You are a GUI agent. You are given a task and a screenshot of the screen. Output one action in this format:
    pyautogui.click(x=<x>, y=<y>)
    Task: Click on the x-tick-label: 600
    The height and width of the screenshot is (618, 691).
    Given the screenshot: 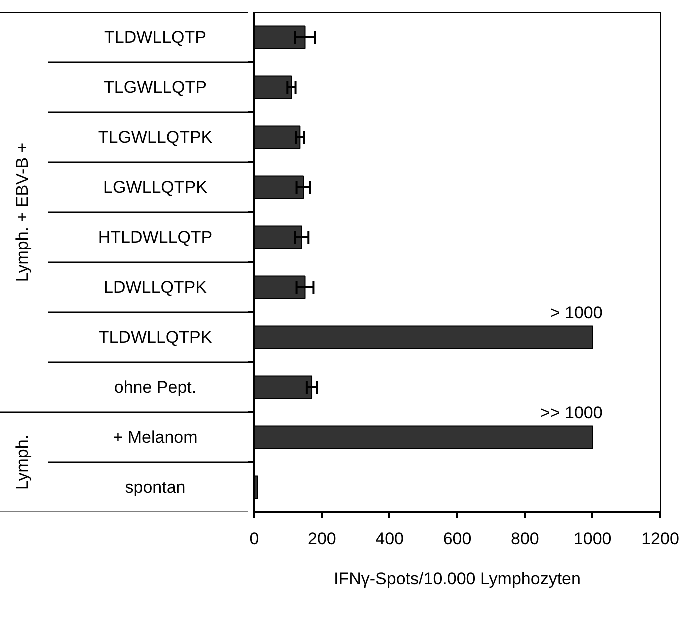 What is the action you would take?
    pyautogui.click(x=457, y=539)
    